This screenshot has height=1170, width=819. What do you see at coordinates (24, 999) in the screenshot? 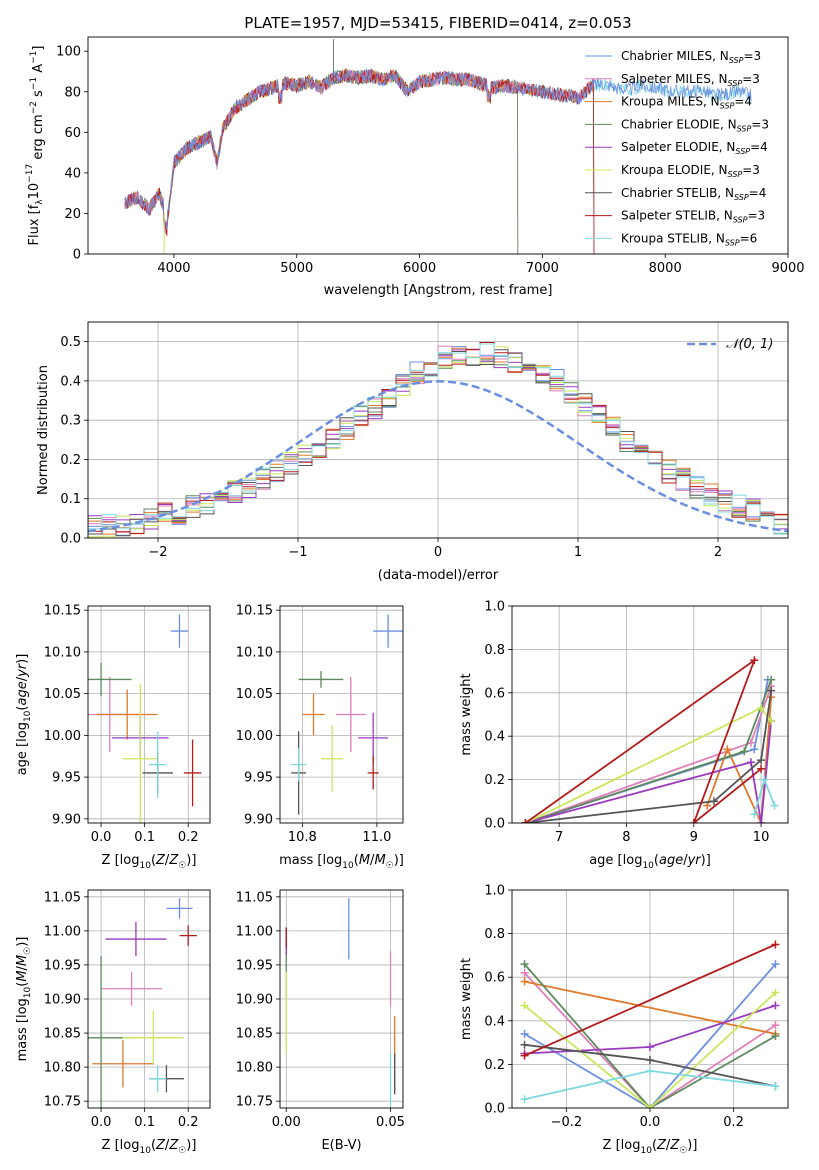
I see `y-axis-label: mass [log10(M/M☉)]` at bounding box center [24, 999].